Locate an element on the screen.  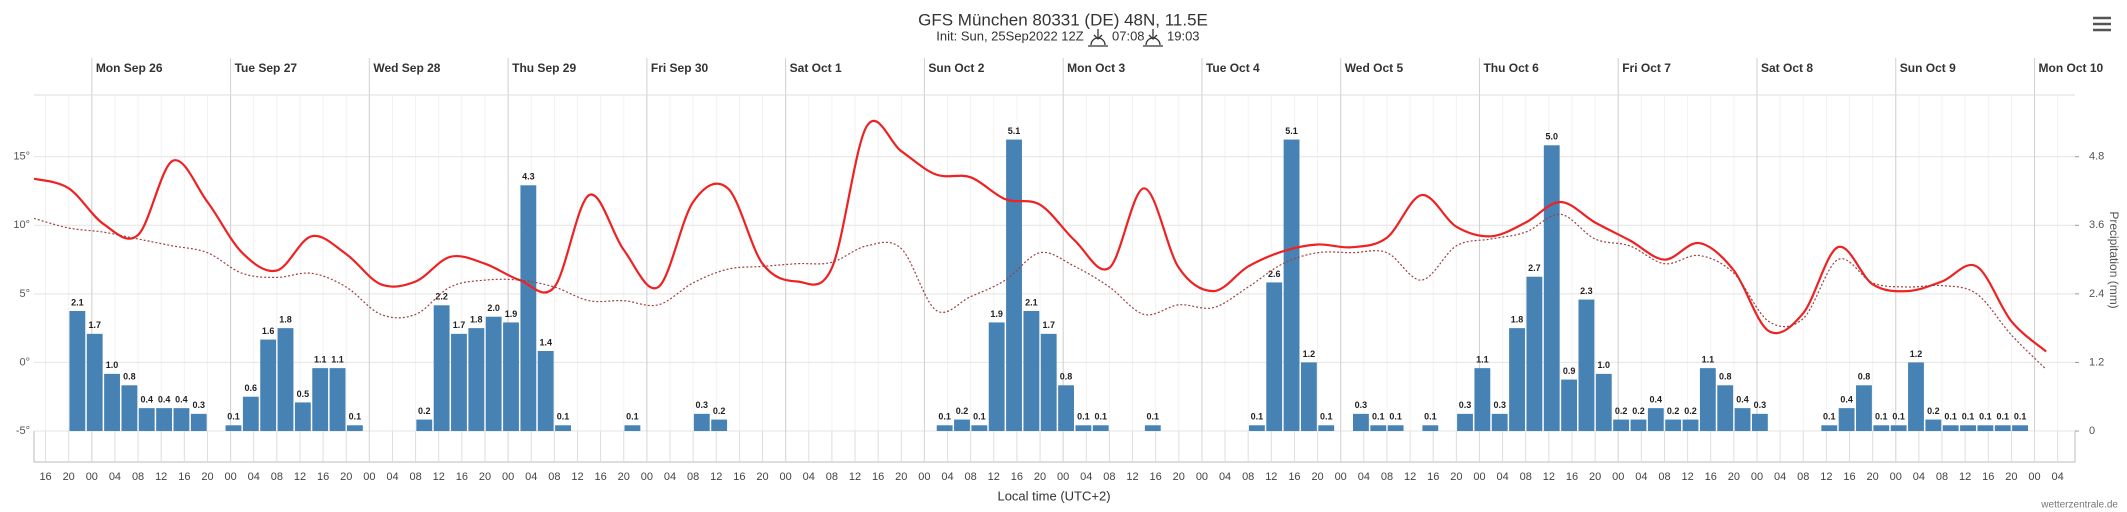
chart-subtitle: Init: Sun, 25Sep2022 12Z is located at coordinates (1010, 35).